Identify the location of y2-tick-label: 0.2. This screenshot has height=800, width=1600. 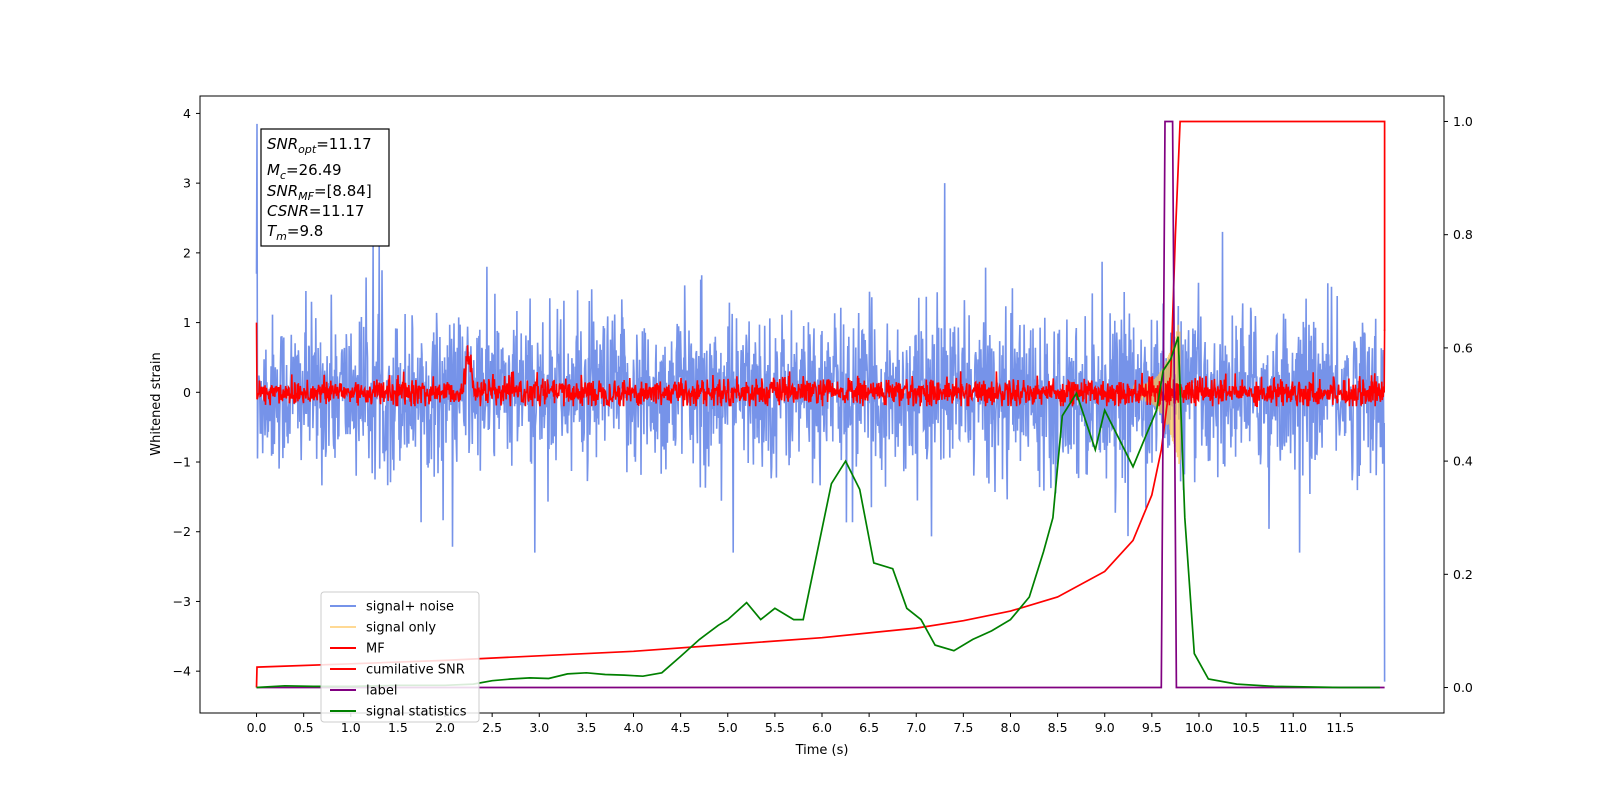
(1463, 574).